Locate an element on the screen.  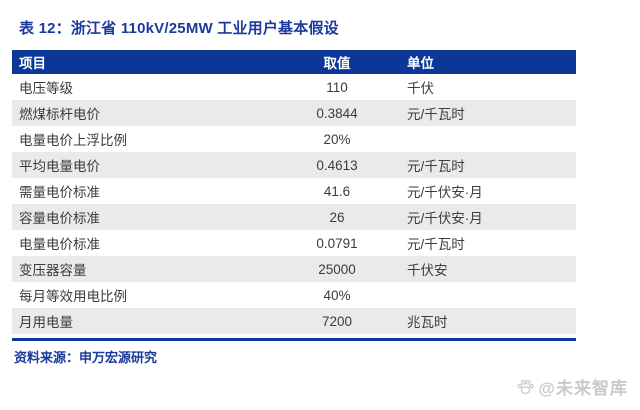
table-row: 需量电价标准 41.6 元/千伏安·月 is located at coordinates (294, 191).